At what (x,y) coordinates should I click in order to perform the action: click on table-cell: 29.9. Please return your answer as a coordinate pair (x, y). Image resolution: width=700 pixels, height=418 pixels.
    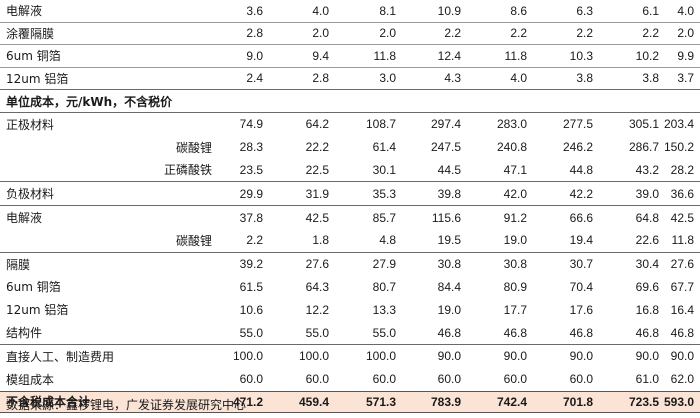
    Looking at the image, I should click on (251, 193).